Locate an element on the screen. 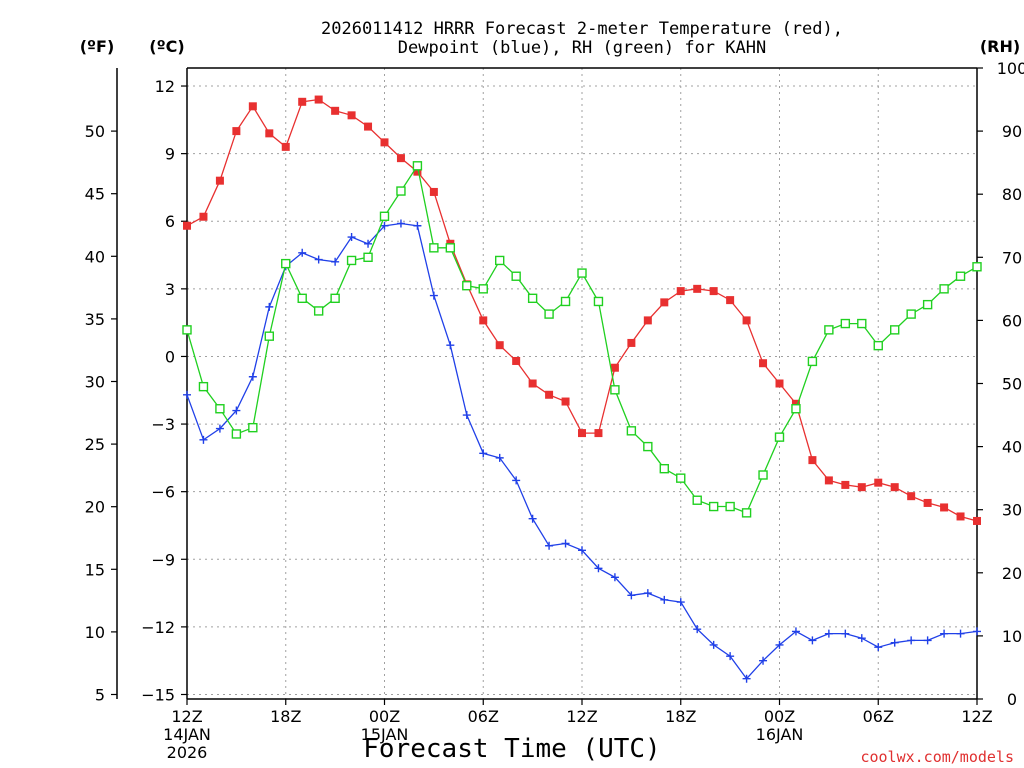  rh-tick-label: 0 is located at coordinates (1012, 699).